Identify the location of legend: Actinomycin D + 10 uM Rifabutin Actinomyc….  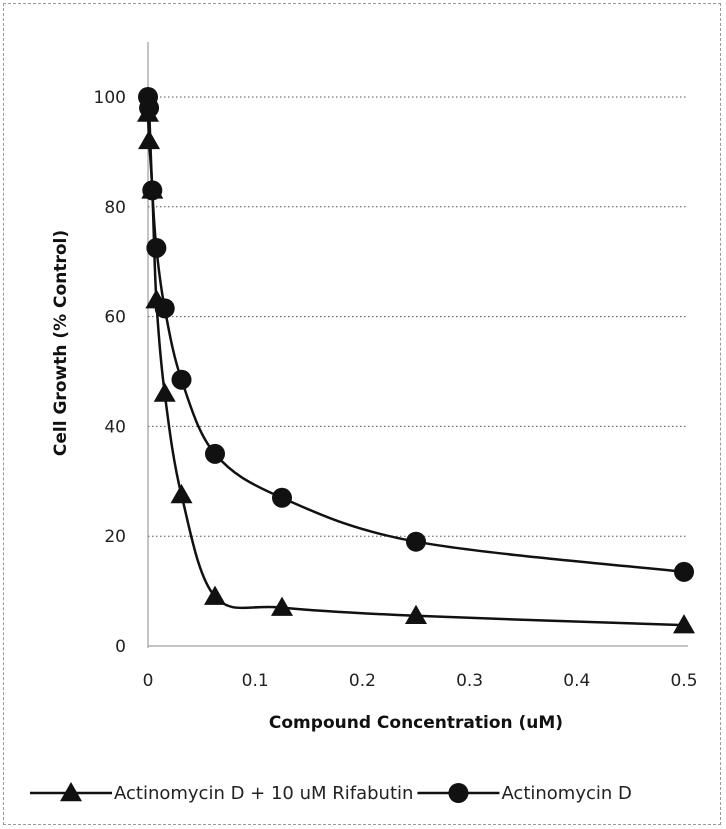
(331, 793).